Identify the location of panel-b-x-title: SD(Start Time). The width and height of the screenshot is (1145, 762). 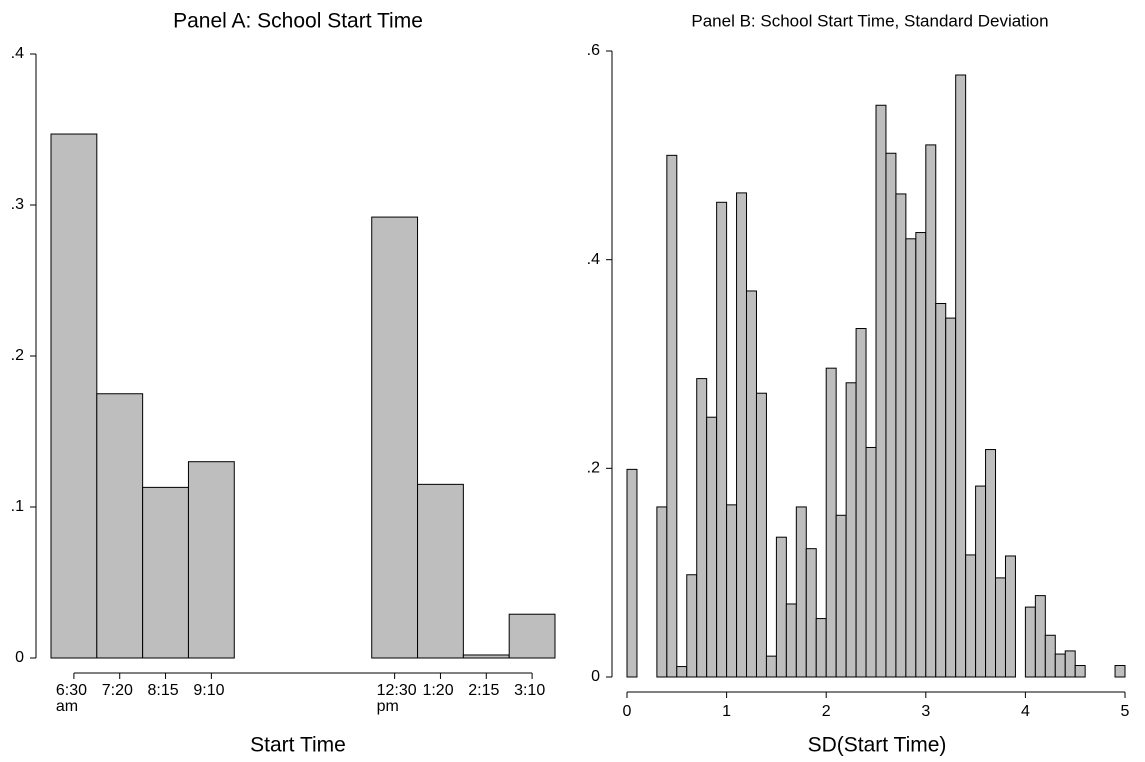
(877, 745).